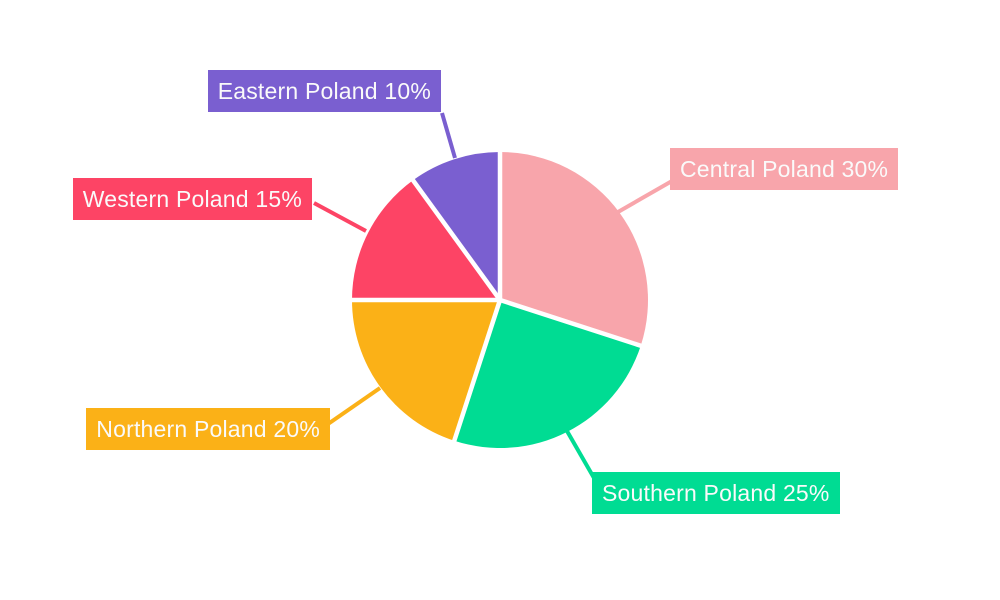  What do you see at coordinates (208, 429) in the screenshot?
I see `pie-label-northern-poland: Northern Poland 20%` at bounding box center [208, 429].